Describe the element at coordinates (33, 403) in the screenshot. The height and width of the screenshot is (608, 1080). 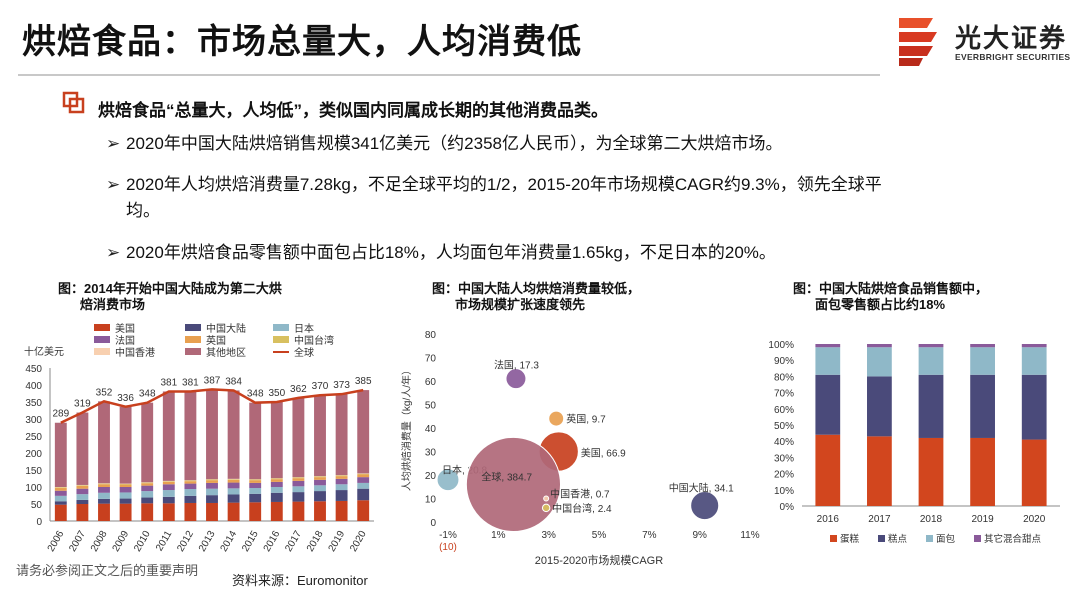
I see `y-tick-label: 350` at that location.